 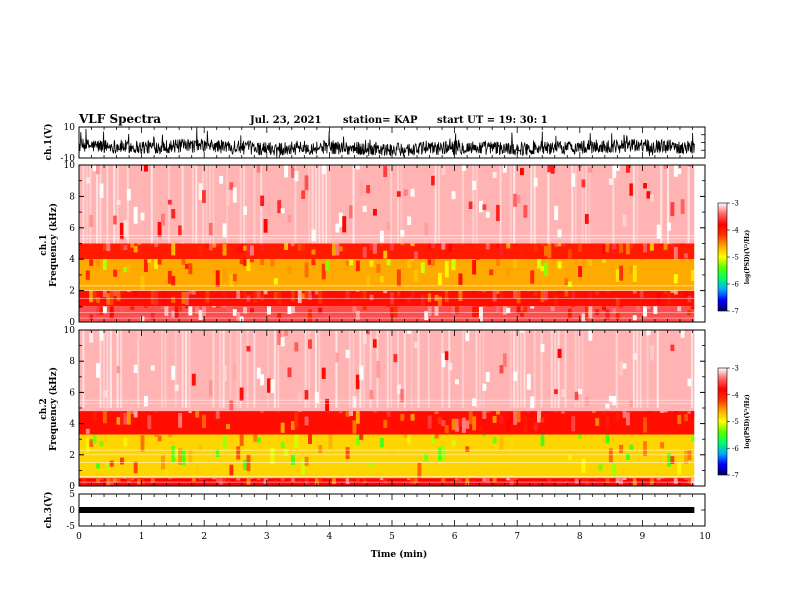 I want to click on colorbar-tick-label: -3, so click(x=735, y=369).